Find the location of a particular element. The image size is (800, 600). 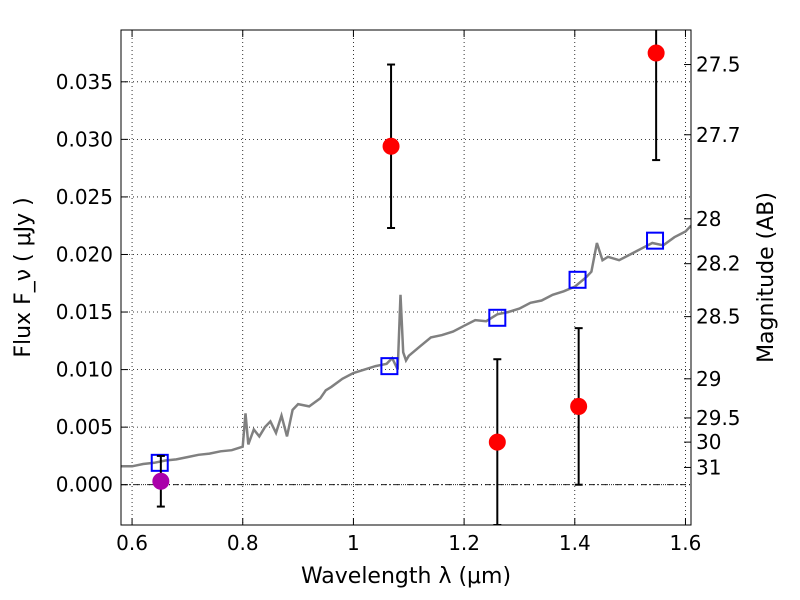

y2-axis-label: Magnitude (AB) is located at coordinates (766, 277).